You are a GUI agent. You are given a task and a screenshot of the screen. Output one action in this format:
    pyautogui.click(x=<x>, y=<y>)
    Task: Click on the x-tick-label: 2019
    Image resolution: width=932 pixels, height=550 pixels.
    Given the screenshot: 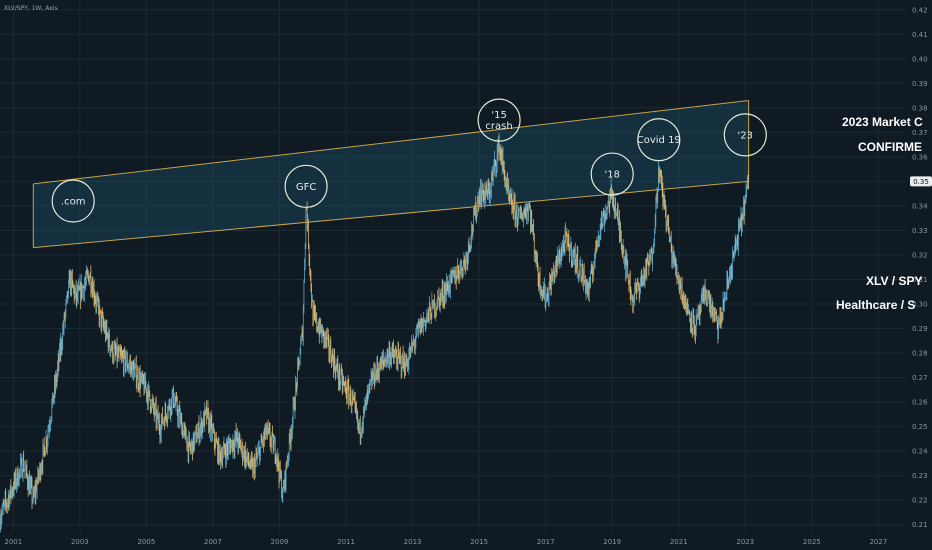 What is the action you would take?
    pyautogui.click(x=612, y=542)
    